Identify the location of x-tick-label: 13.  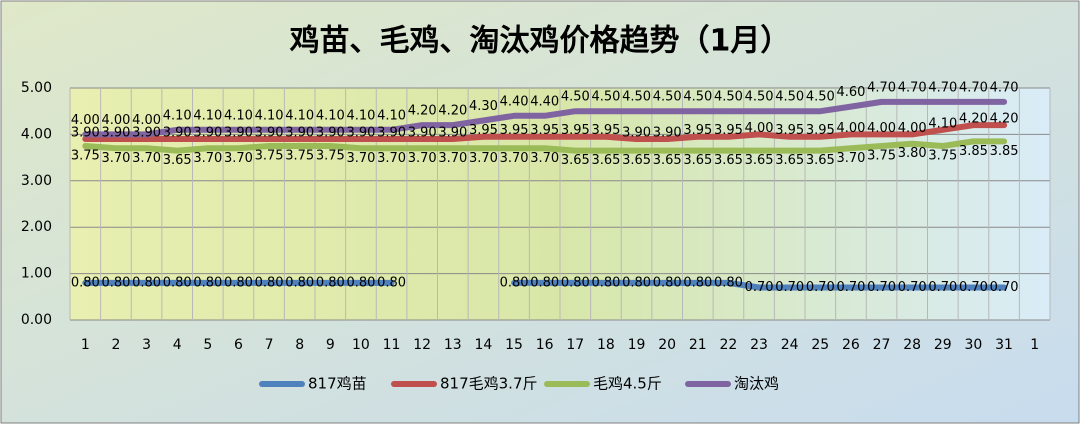
(453, 345).